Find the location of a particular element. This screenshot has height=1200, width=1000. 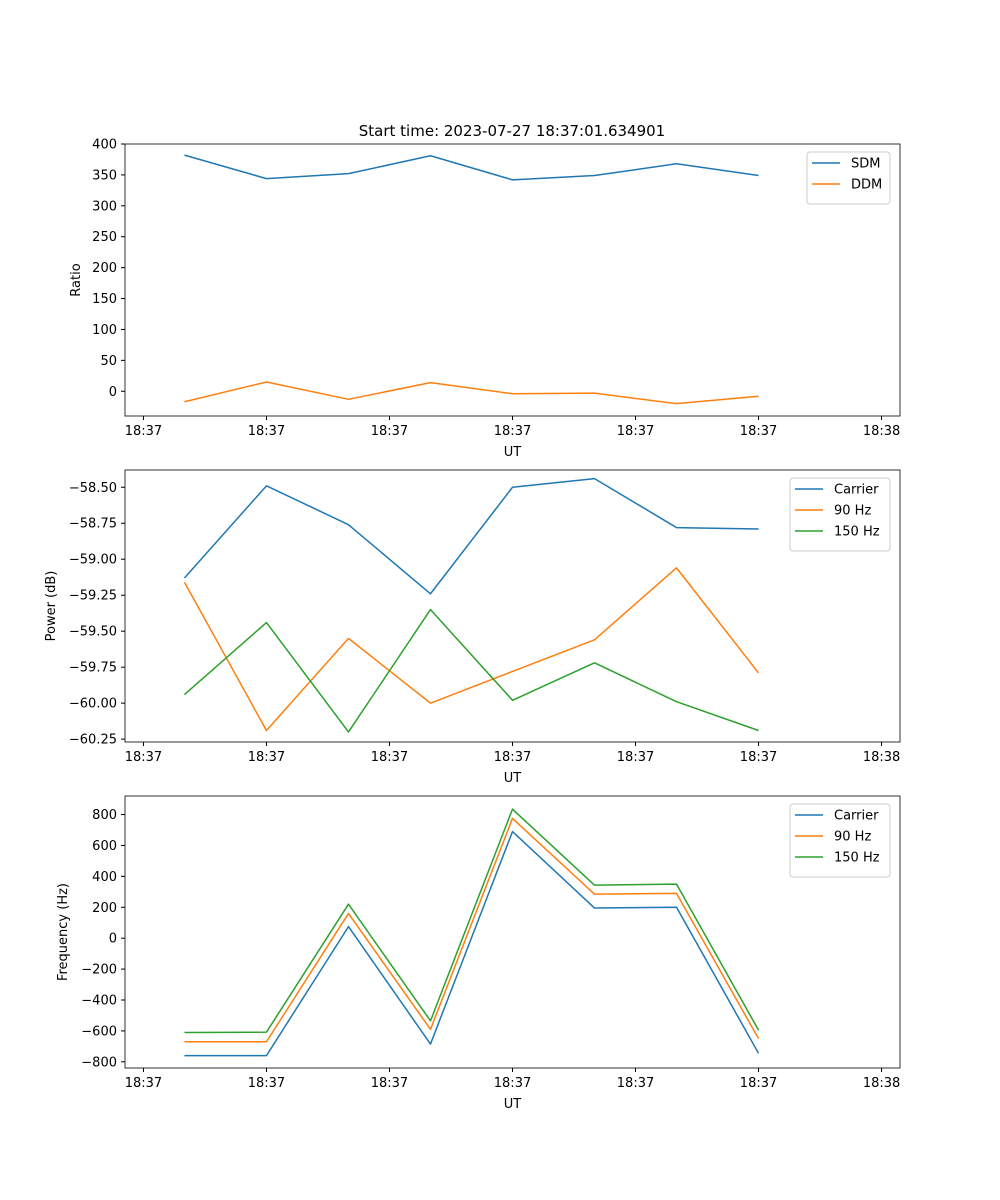

y-tick-label: −400 is located at coordinates (99, 1001).